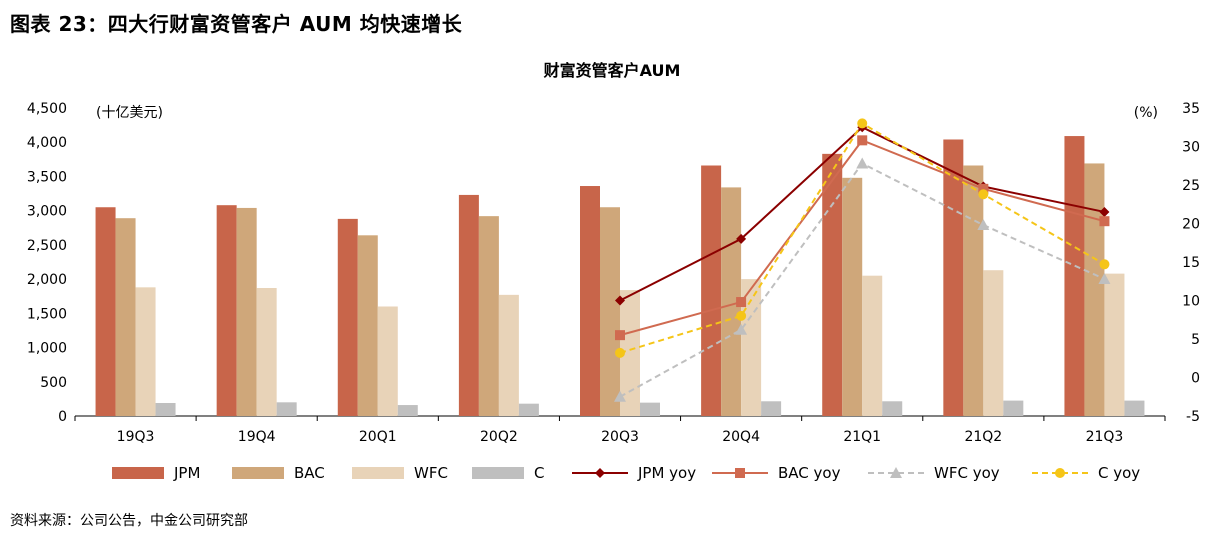 The image size is (1225, 540). Describe the element at coordinates (1104, 211) in the screenshot. I see `point-jpm-yoy-21q3` at that location.